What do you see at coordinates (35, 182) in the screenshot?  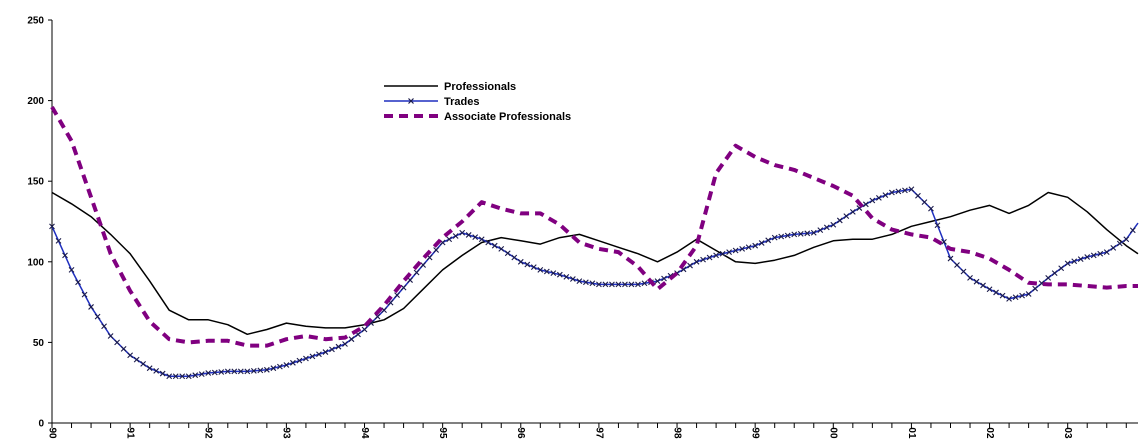 I see `y-tick-label: 150` at bounding box center [35, 182].